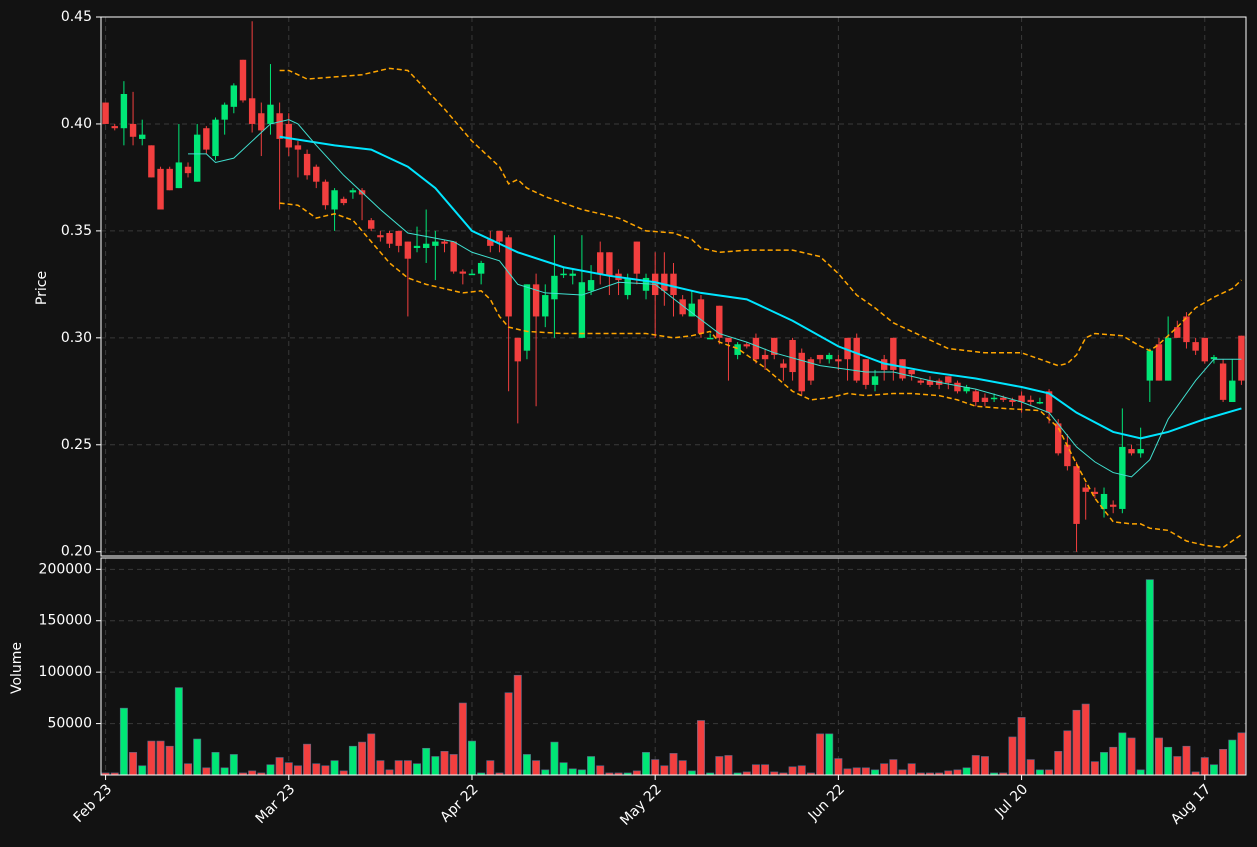 The height and width of the screenshot is (847, 1257). I want to click on volume-tick-label: 100000, so click(65, 672).